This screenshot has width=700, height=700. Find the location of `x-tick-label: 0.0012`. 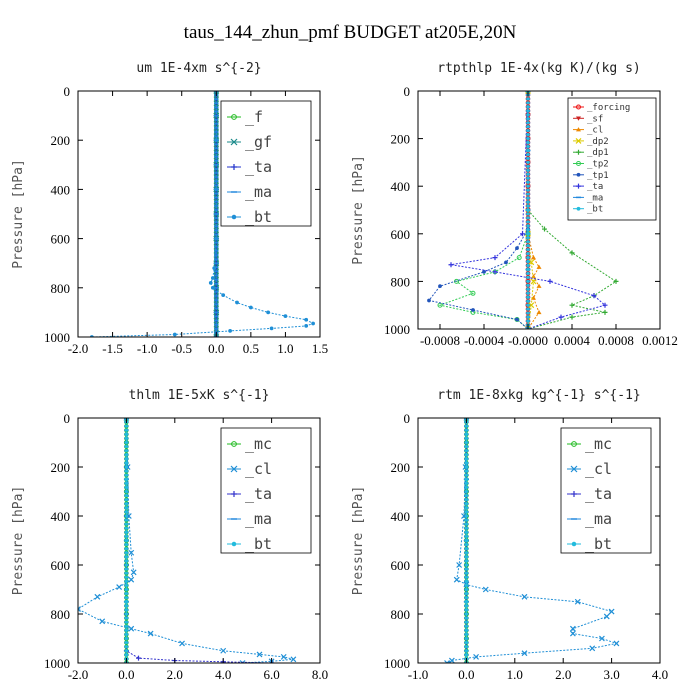

x-tick-label: 0.0012 is located at coordinates (660, 340).